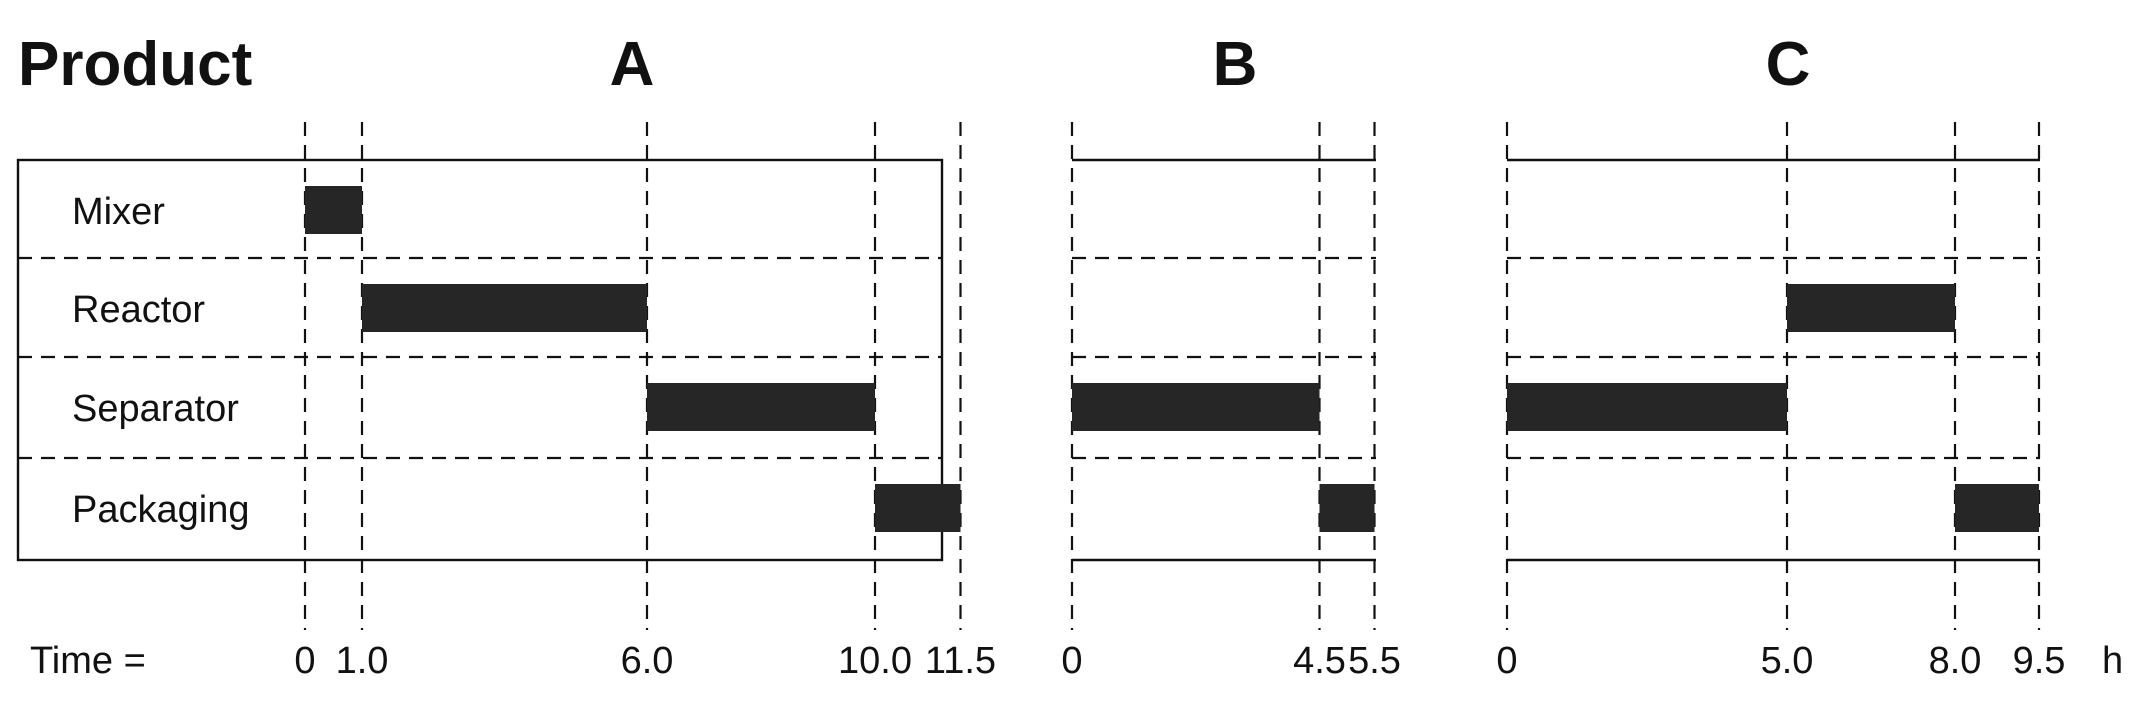  What do you see at coordinates (1788, 64) in the screenshot?
I see `product-heading-c: C` at bounding box center [1788, 64].